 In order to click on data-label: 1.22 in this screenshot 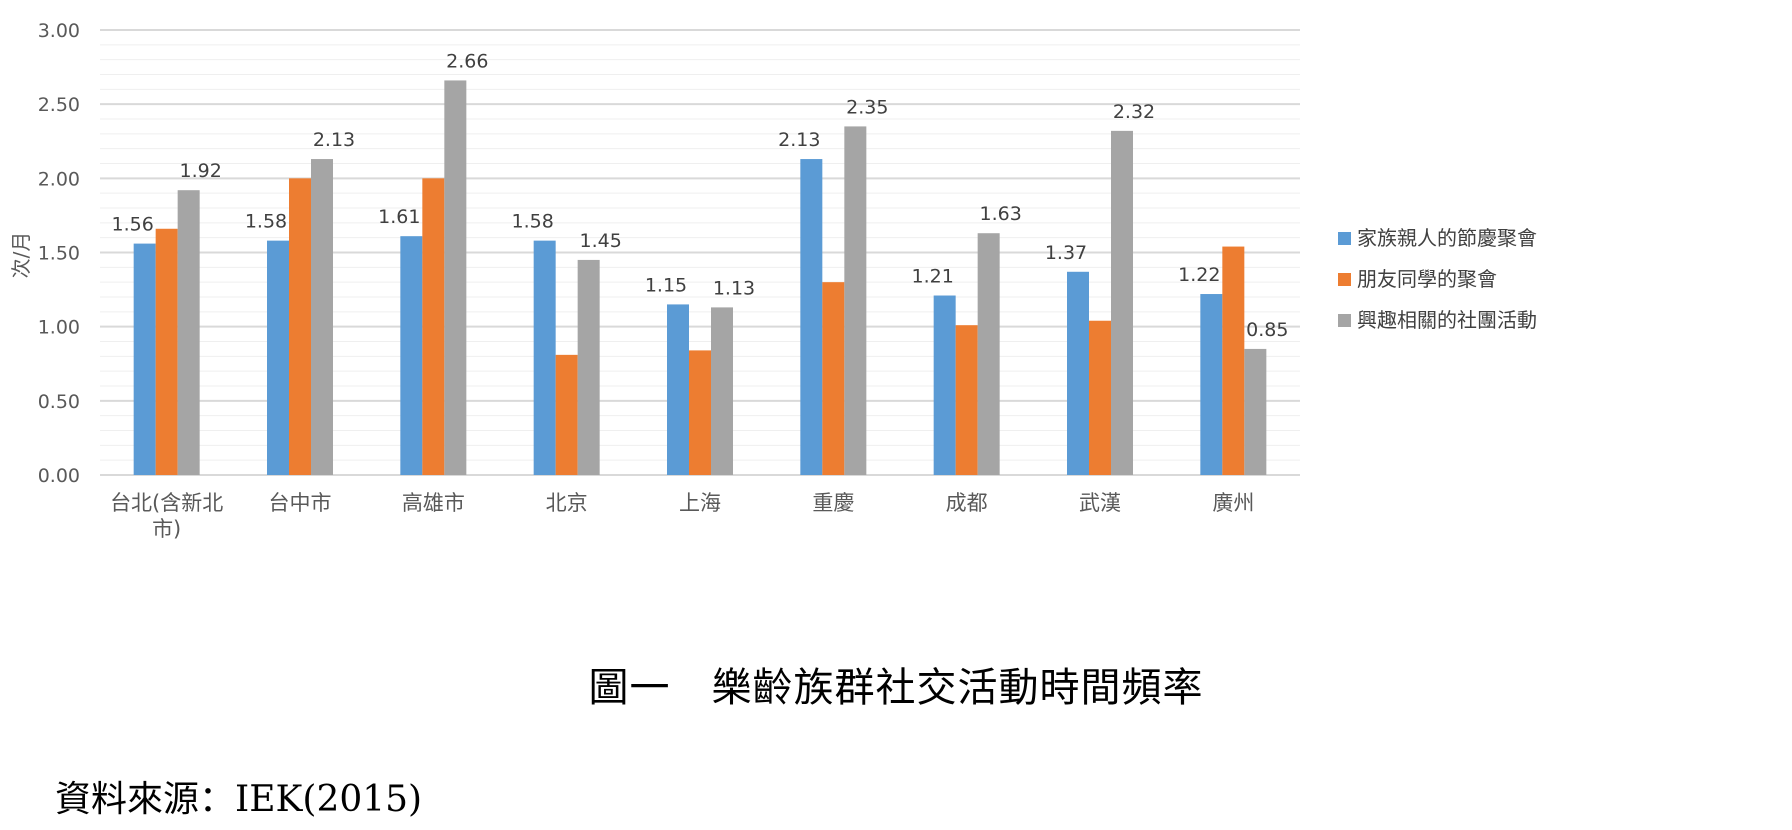, I will do `click(1199, 275)`.